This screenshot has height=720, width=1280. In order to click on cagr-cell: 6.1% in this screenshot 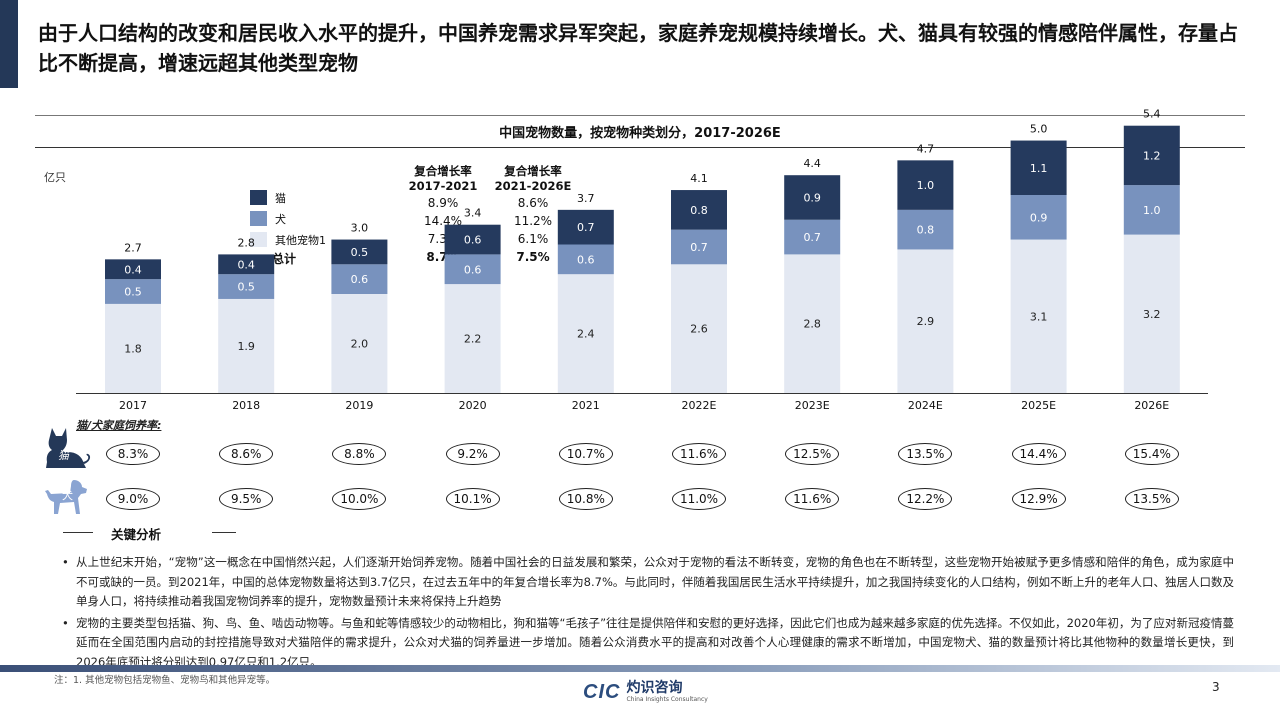, I will do `click(533, 239)`.